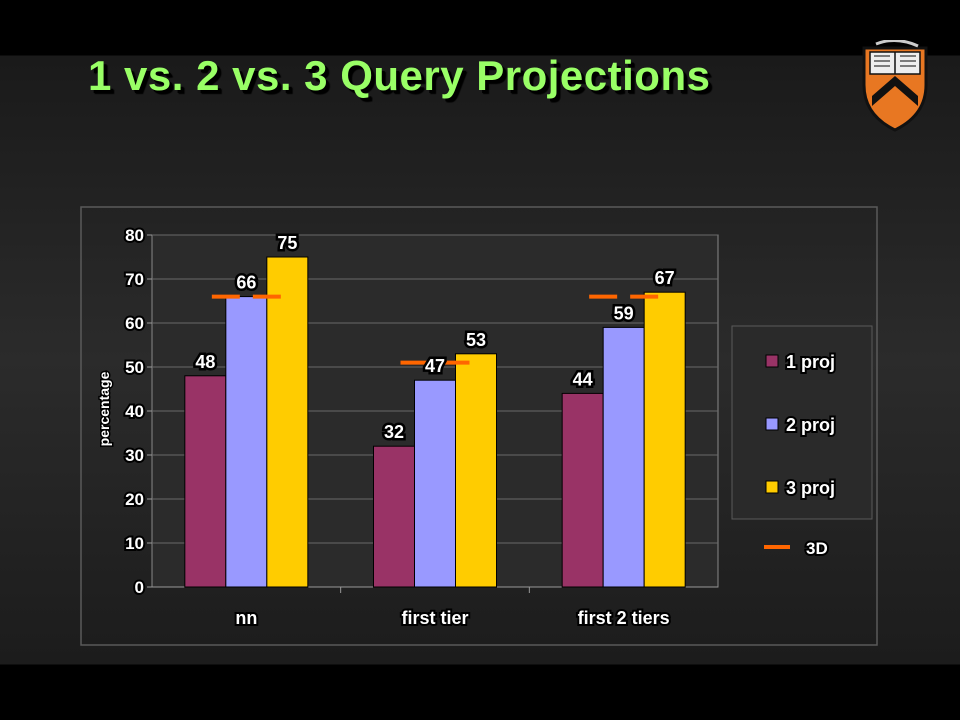 Image resolution: width=960 pixels, height=720 pixels. I want to click on x-tick-label: first tier, so click(434, 618).